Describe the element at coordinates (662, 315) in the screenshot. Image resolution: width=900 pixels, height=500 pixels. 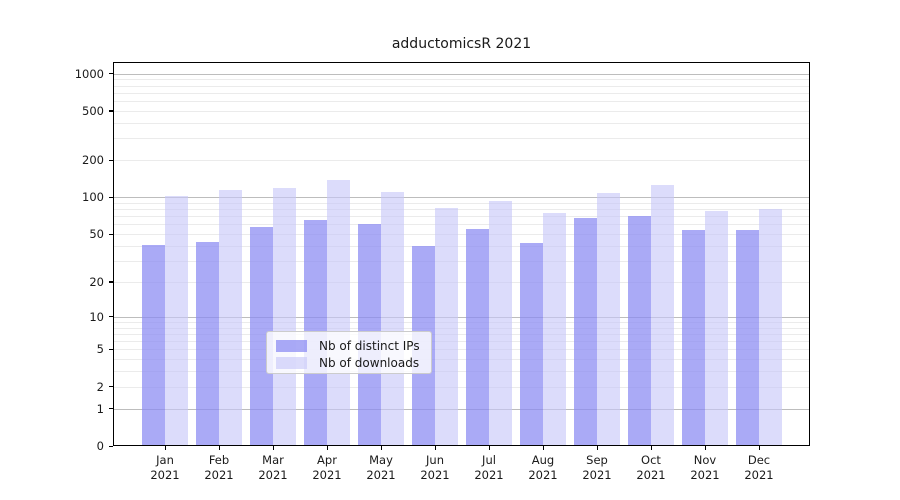
I see `bar-downloads-oct` at that location.